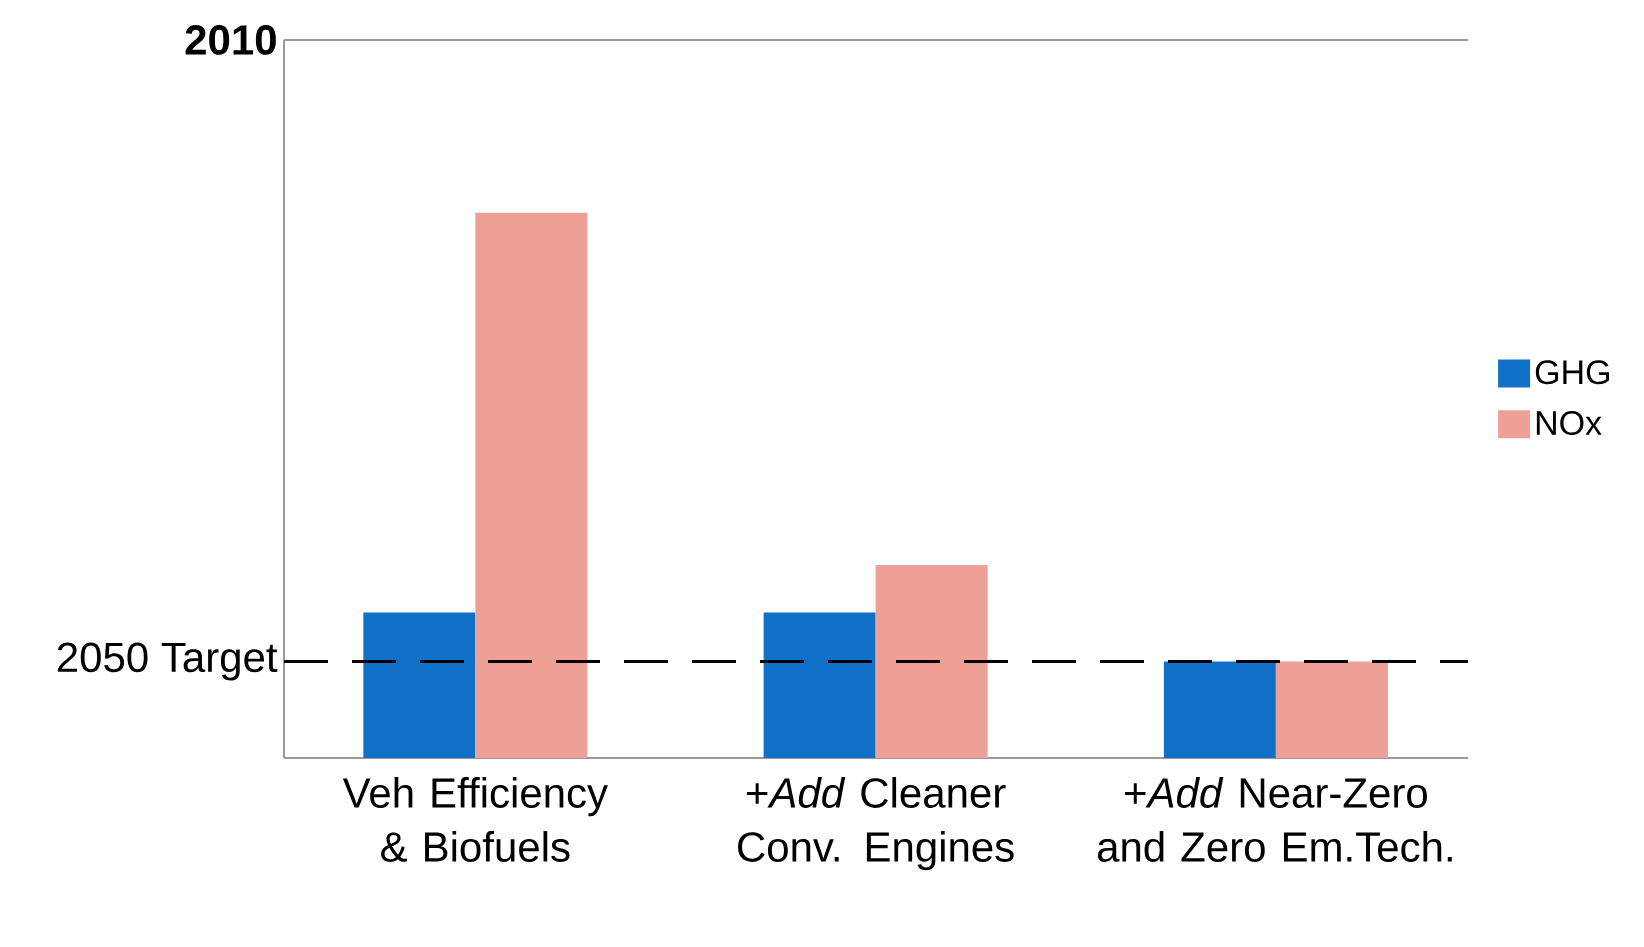  Describe the element at coordinates (1572, 372) in the screenshot. I see `legend-label: GHG` at that location.